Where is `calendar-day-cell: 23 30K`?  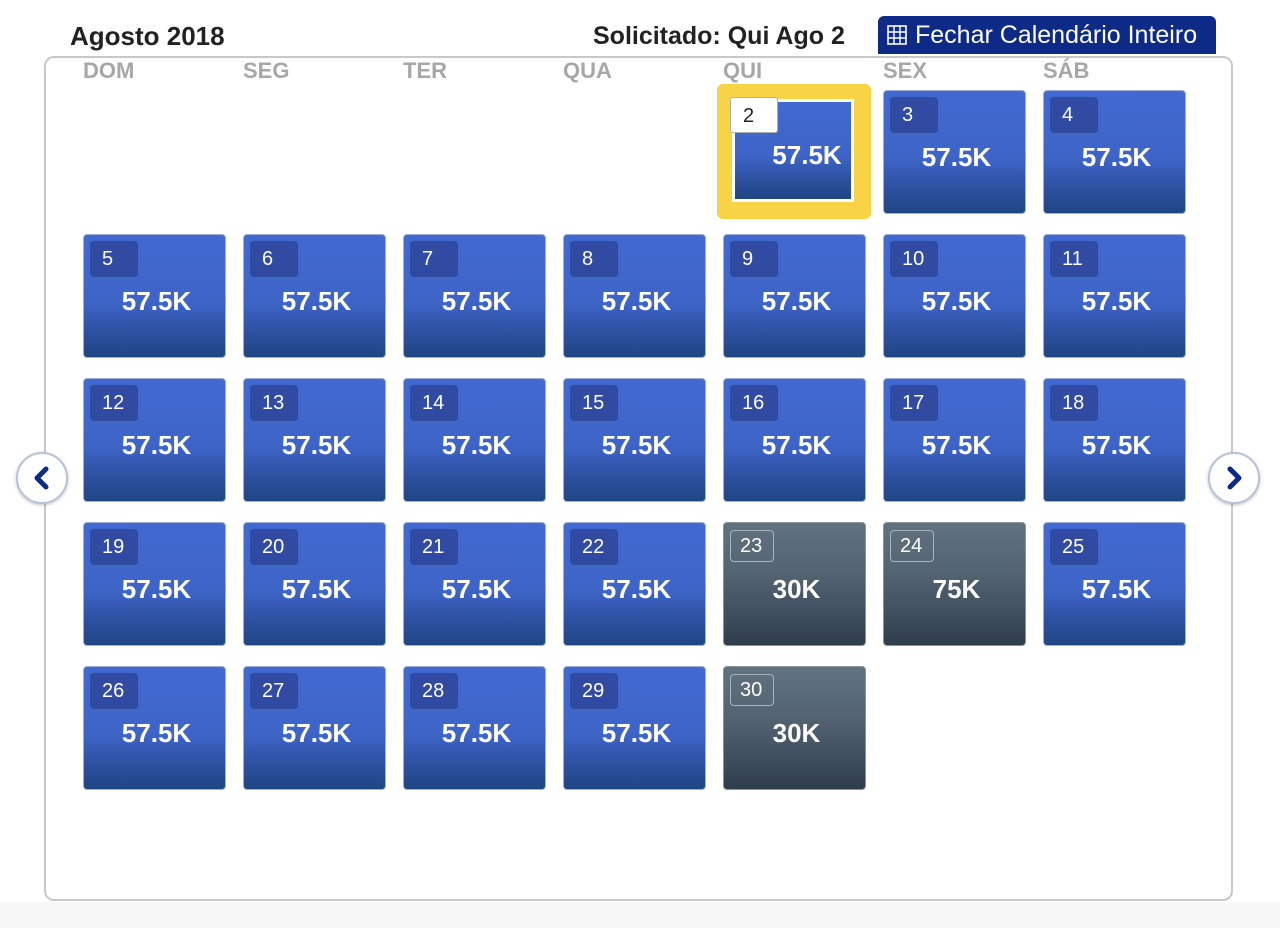 calendar-day-cell: 23 30K is located at coordinates (794, 584).